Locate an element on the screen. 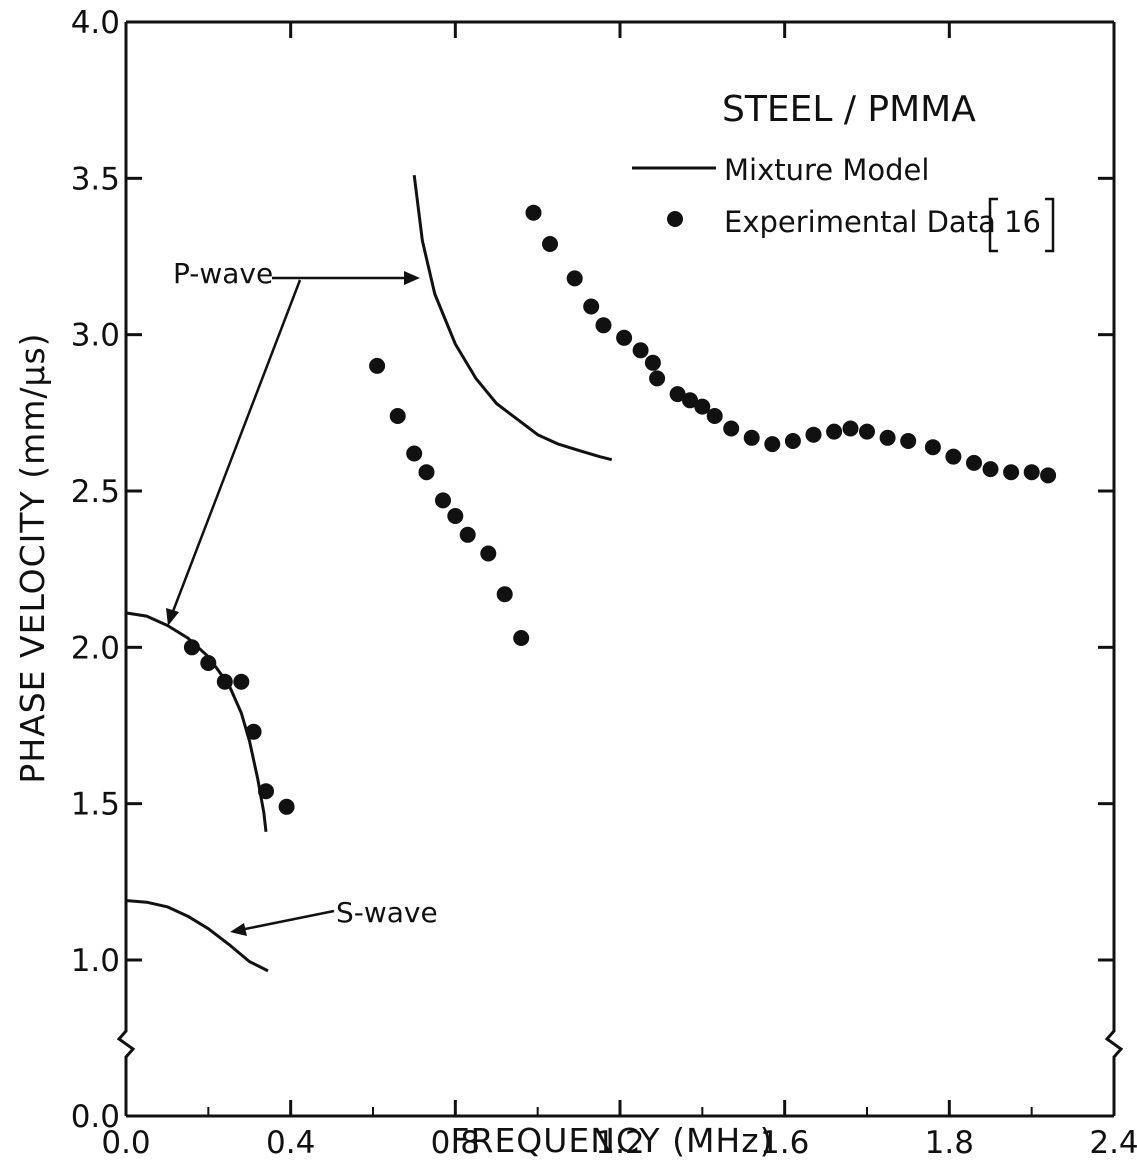 Image resolution: width=1137 pixels, height=1174 pixels. y-tick-label: 3.5 is located at coordinates (95, 179).